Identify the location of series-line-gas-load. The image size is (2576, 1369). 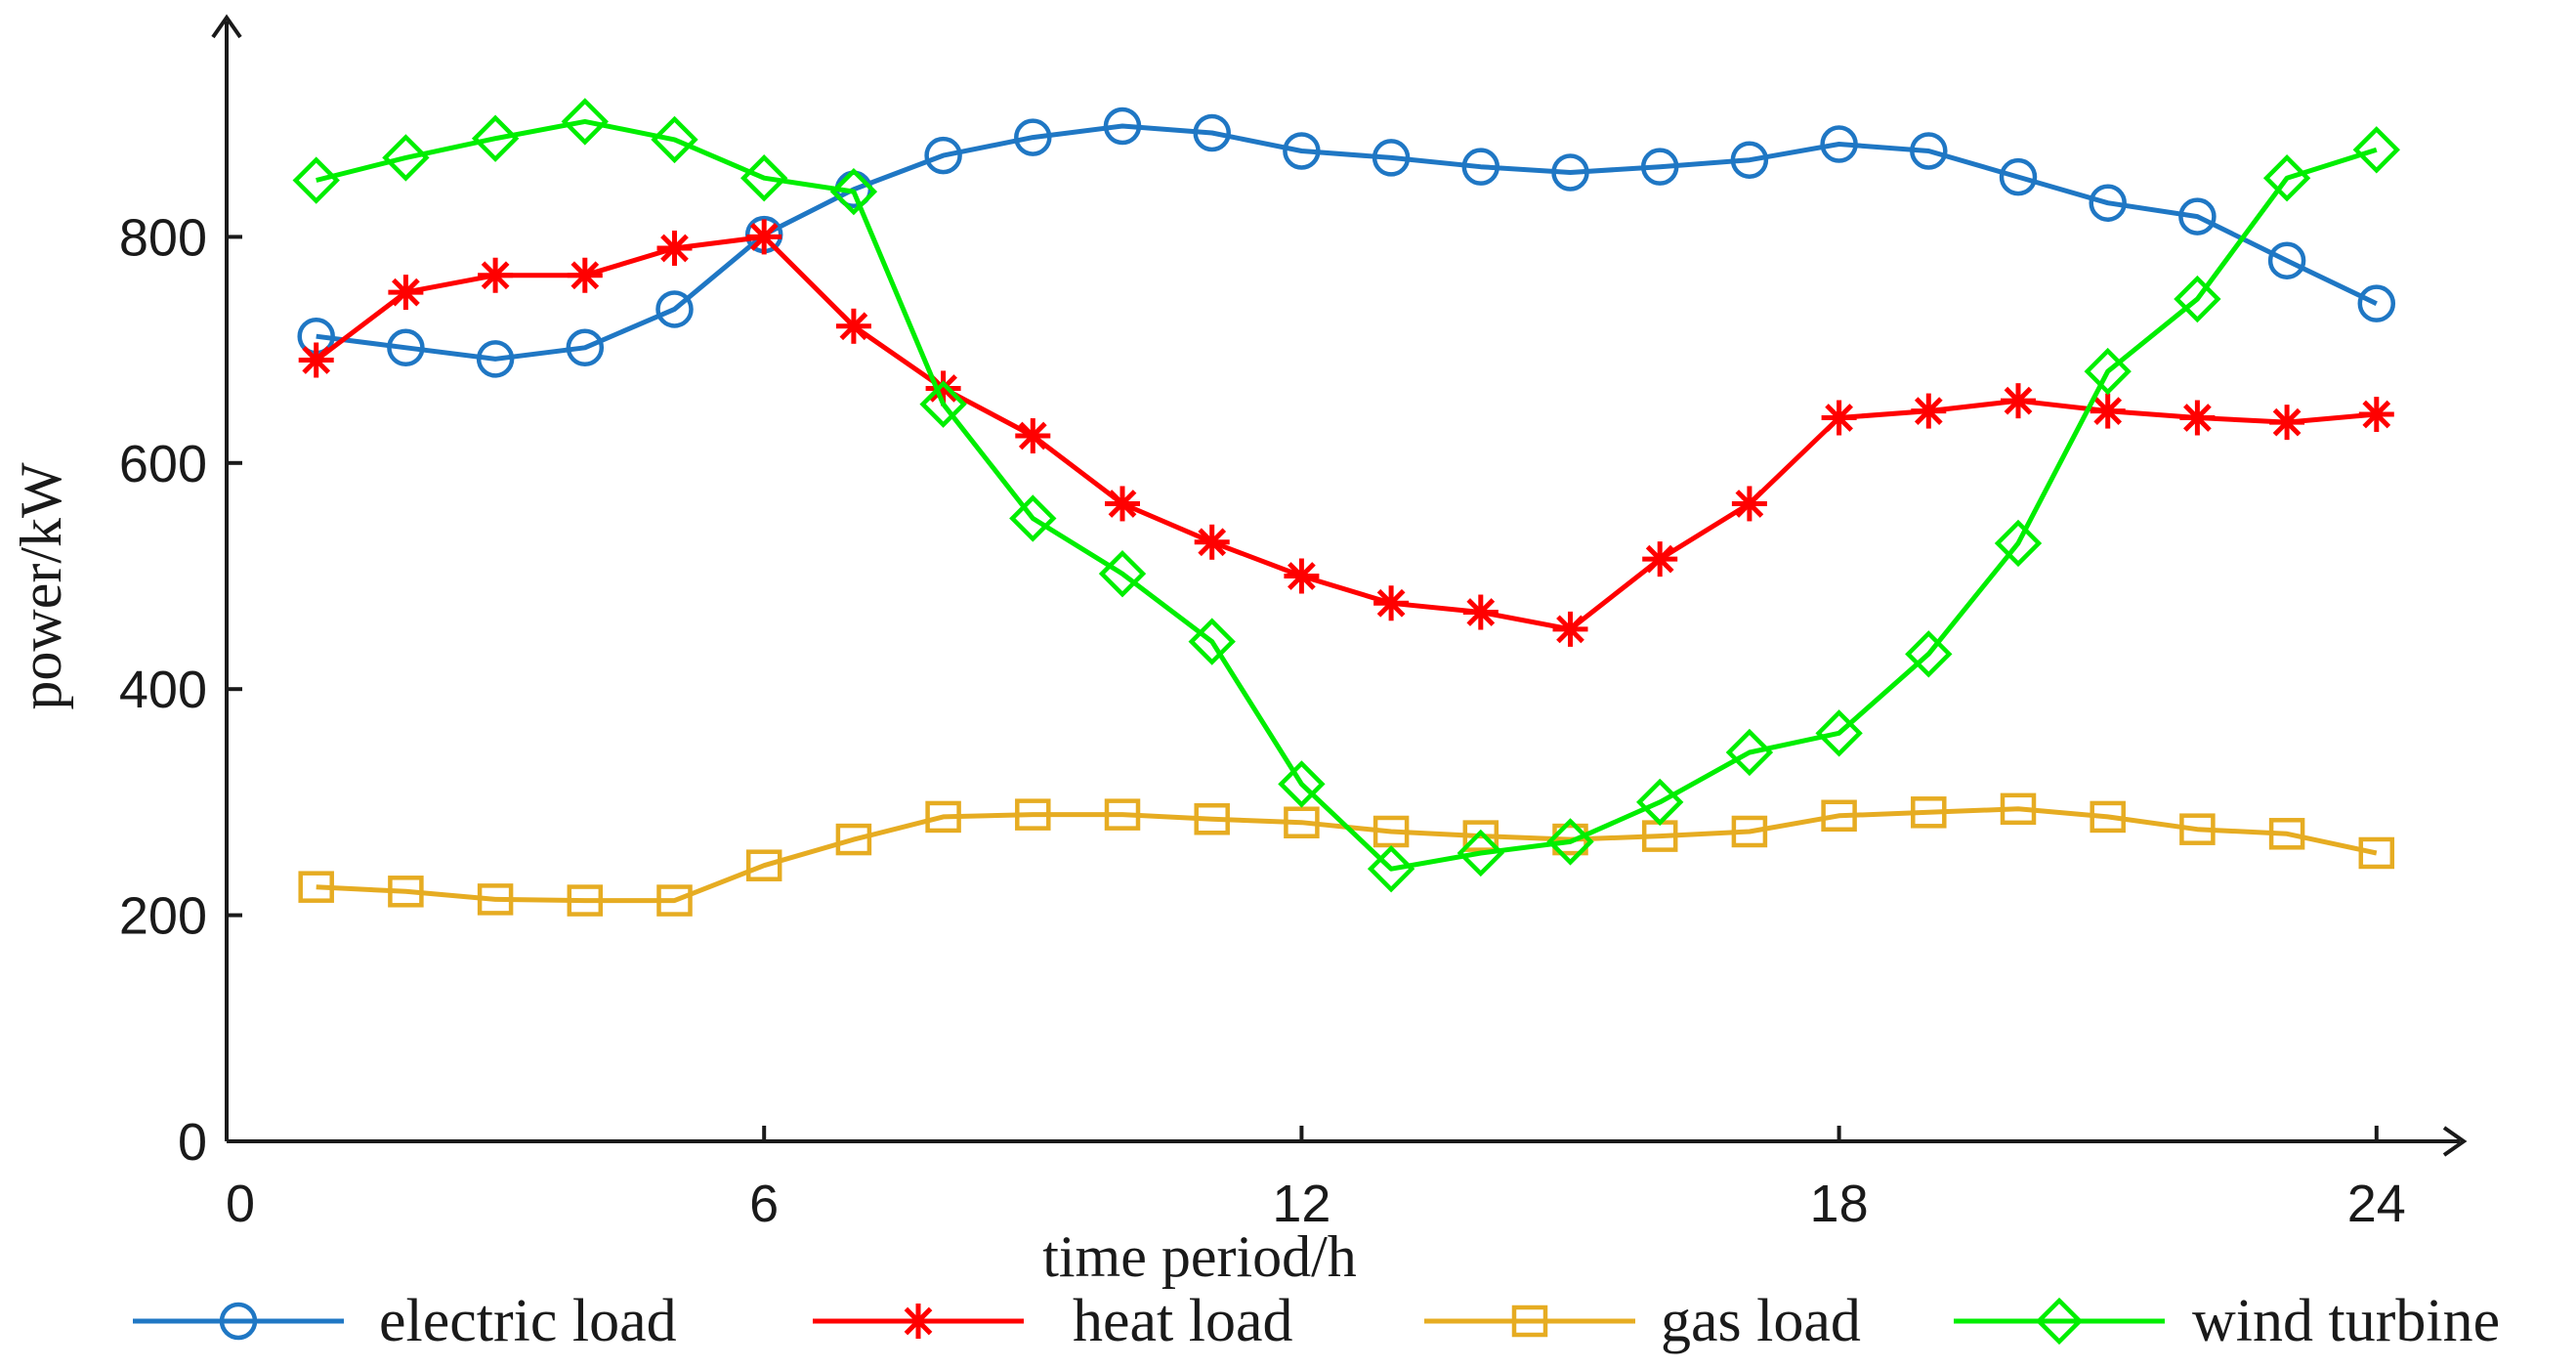
(1347, 855).